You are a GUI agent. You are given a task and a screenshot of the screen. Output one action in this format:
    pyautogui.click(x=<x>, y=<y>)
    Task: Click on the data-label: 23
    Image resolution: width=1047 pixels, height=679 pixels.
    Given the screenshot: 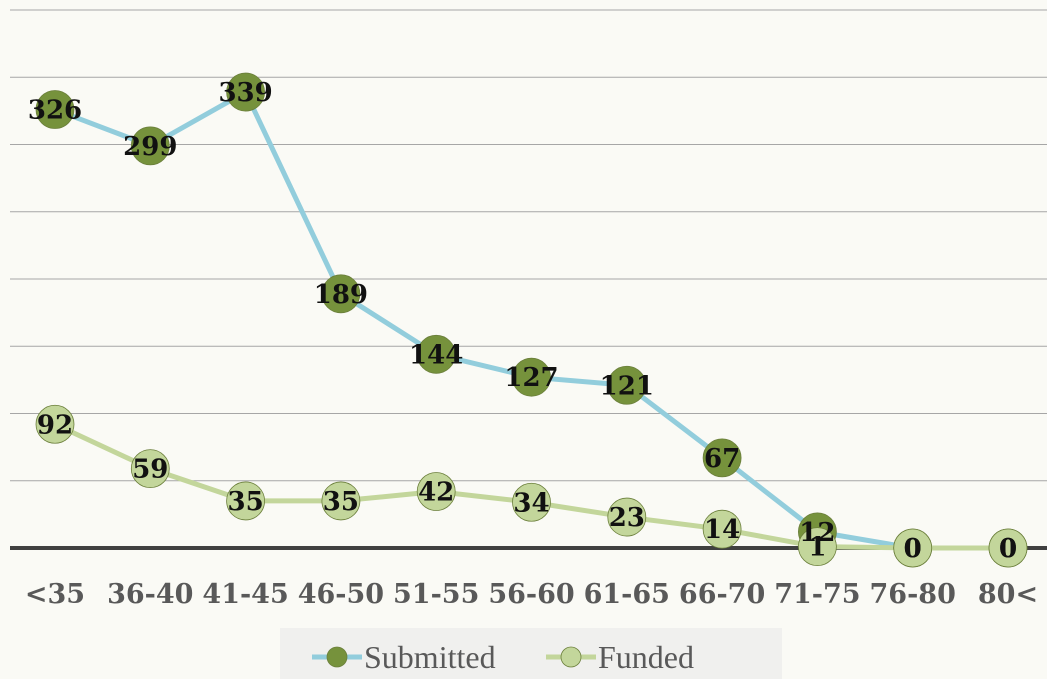 What is the action you would take?
    pyautogui.click(x=627, y=518)
    